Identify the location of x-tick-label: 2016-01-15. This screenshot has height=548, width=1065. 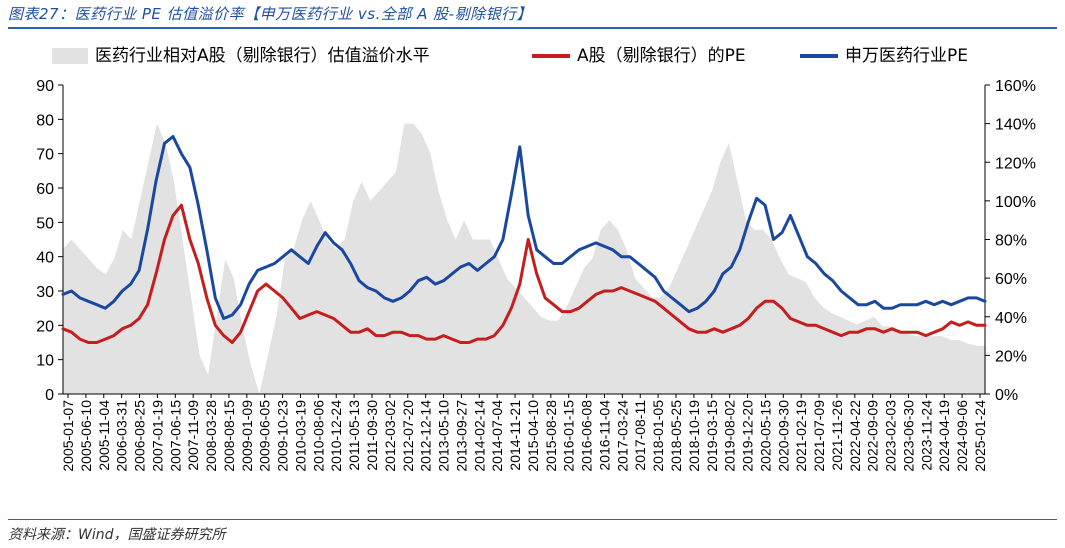
(569, 436).